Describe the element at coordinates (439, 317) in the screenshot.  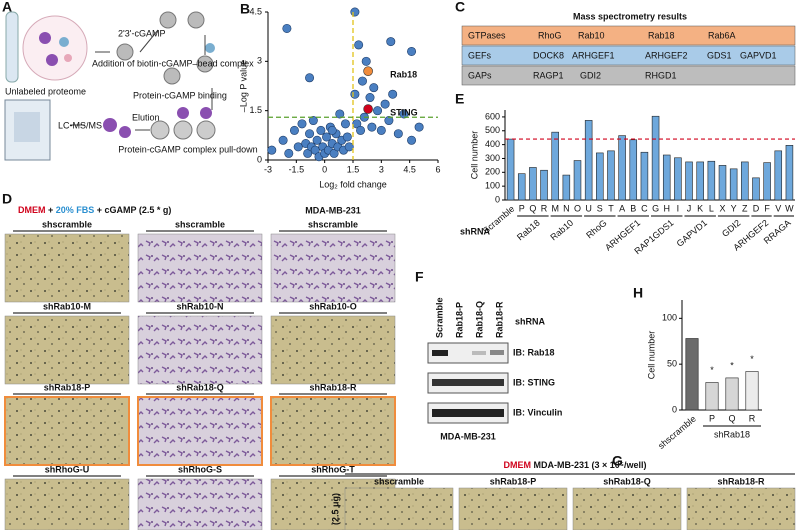
I see `lane-label: Scramble` at that location.